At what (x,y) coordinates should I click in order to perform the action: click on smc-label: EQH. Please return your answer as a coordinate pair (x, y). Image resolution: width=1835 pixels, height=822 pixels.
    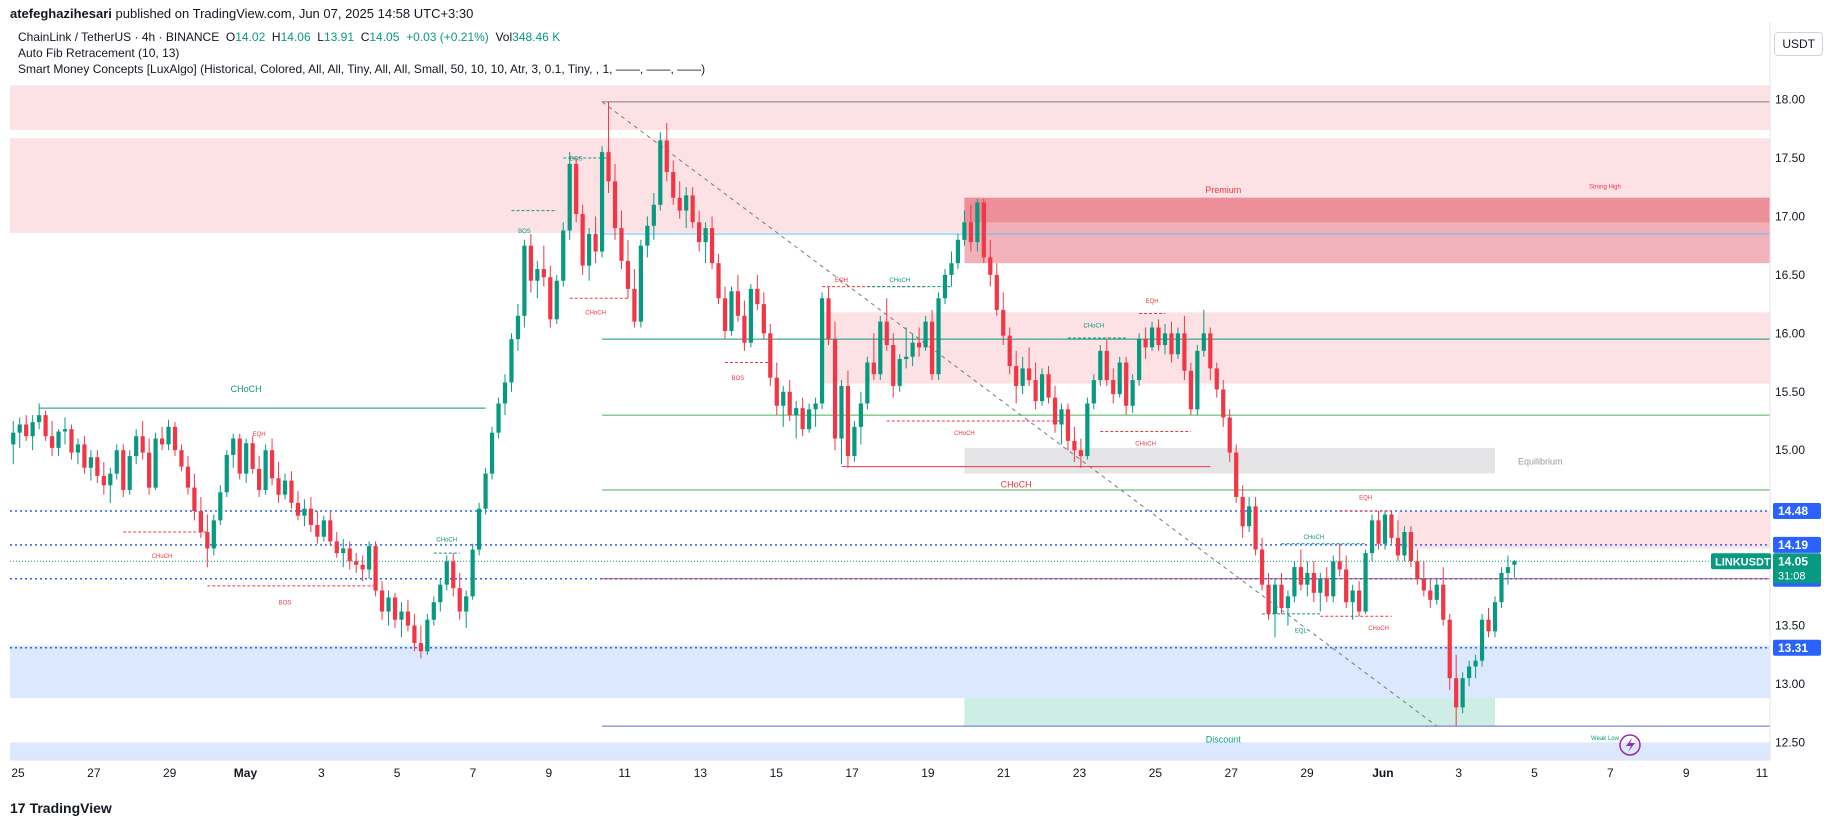
    Looking at the image, I should click on (841, 281).